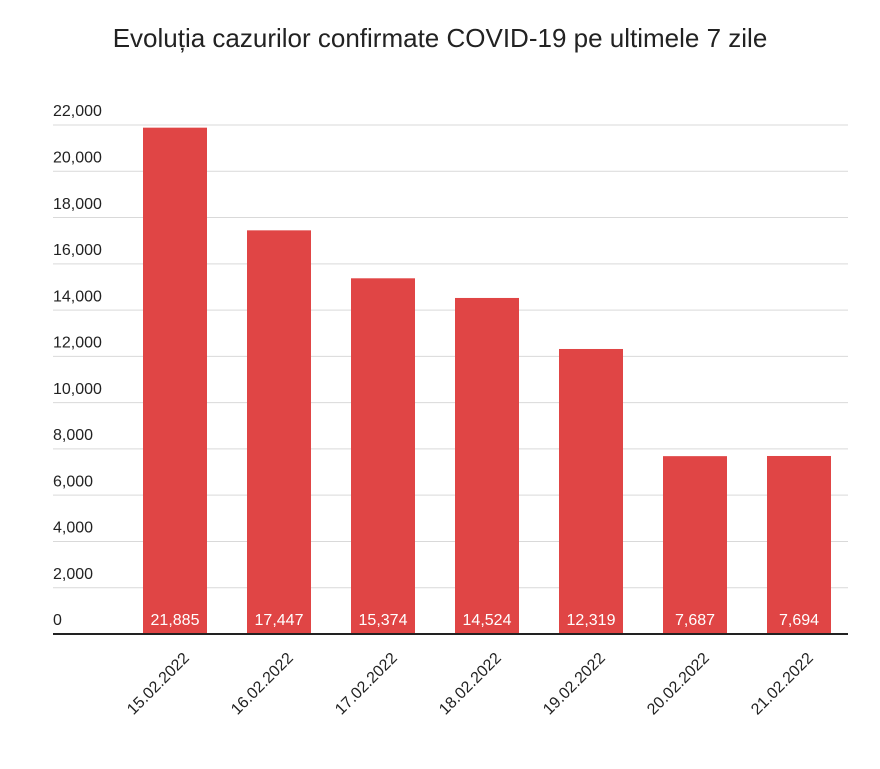  Describe the element at coordinates (383, 620) in the screenshot. I see `value-label: 15,374` at that location.